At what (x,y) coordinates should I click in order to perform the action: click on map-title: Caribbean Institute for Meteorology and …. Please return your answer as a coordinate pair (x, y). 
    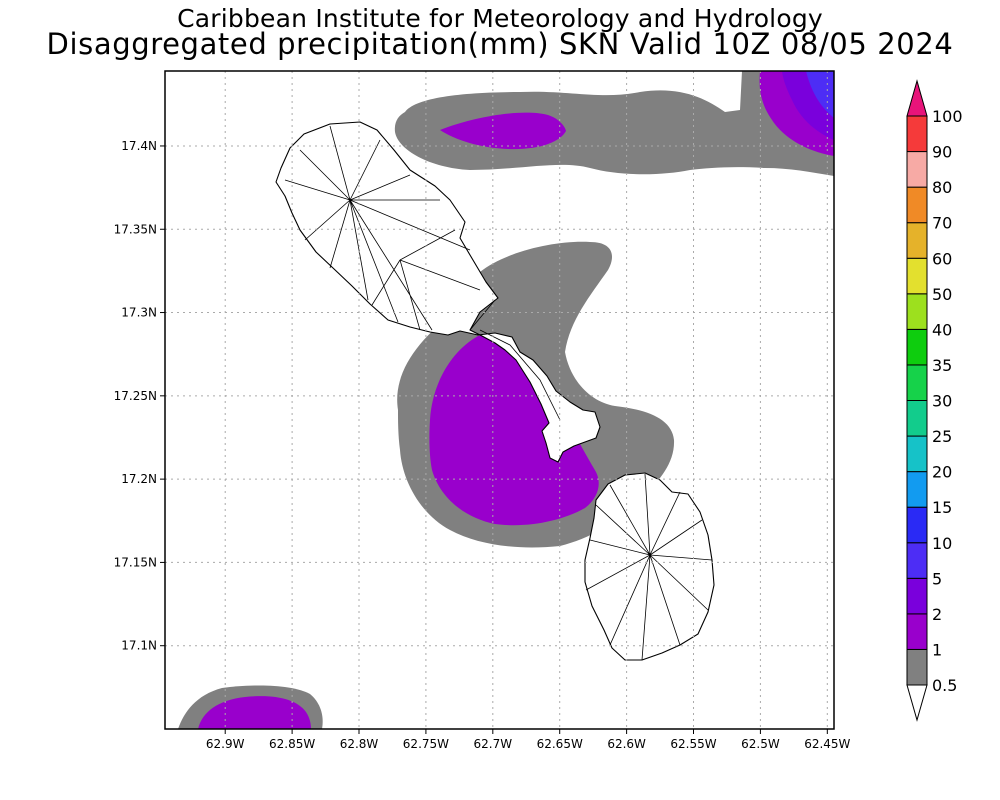
    Looking at the image, I should click on (500, 18).